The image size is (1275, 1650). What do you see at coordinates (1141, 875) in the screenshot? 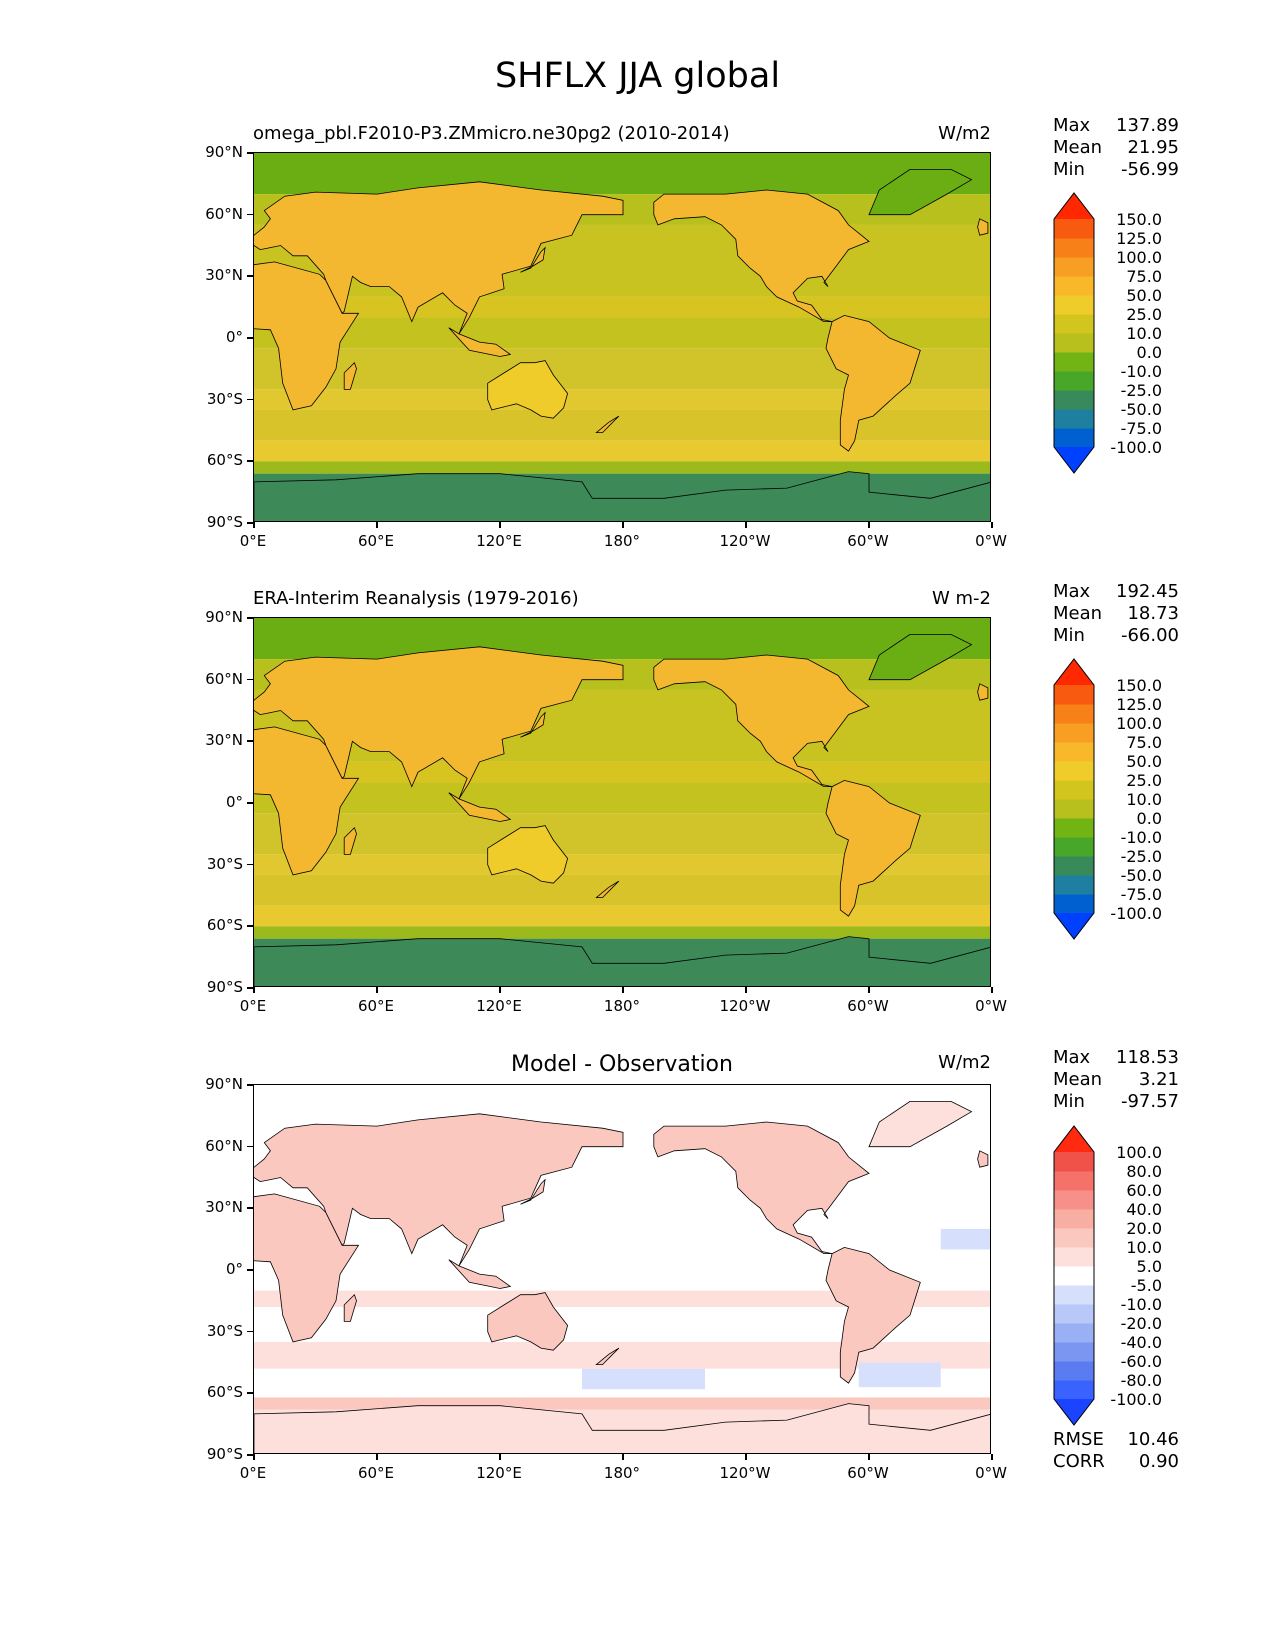
I see `colorbar-tick-label: -50.0` at bounding box center [1141, 875].